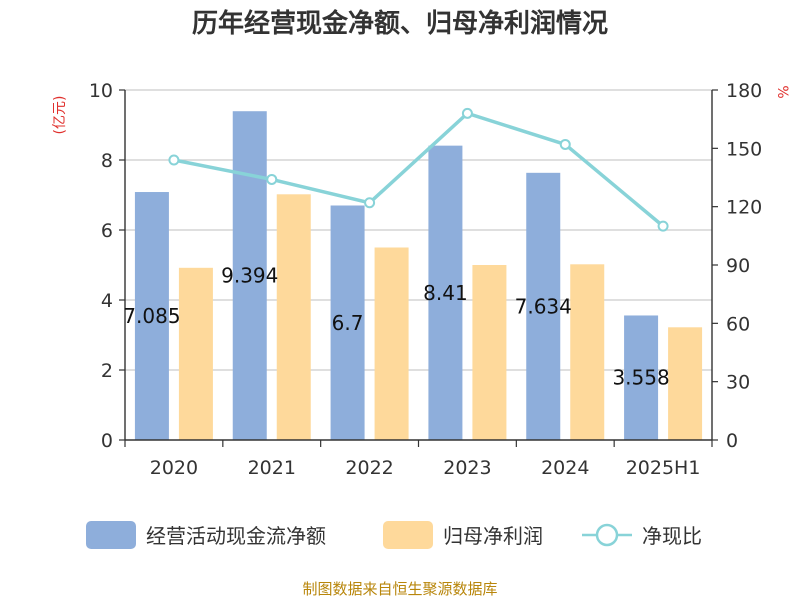 The width and height of the screenshot is (800, 600). I want to click on right-tick-label: 60, so click(738, 324).